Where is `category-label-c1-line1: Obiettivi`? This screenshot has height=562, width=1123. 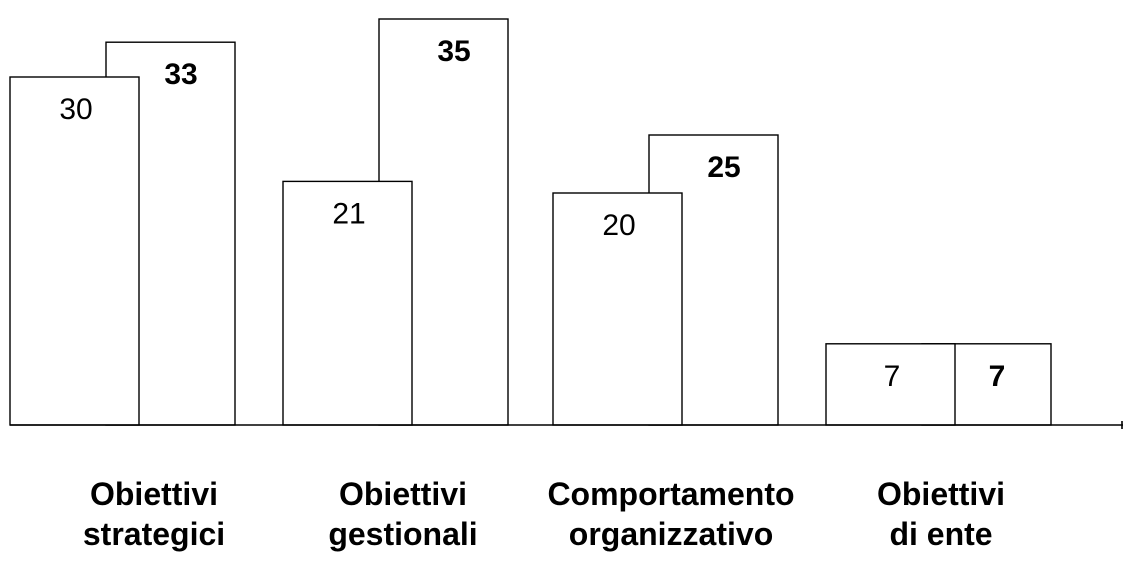
category-label-c1-line1: Obiettivi is located at coordinates (154, 494).